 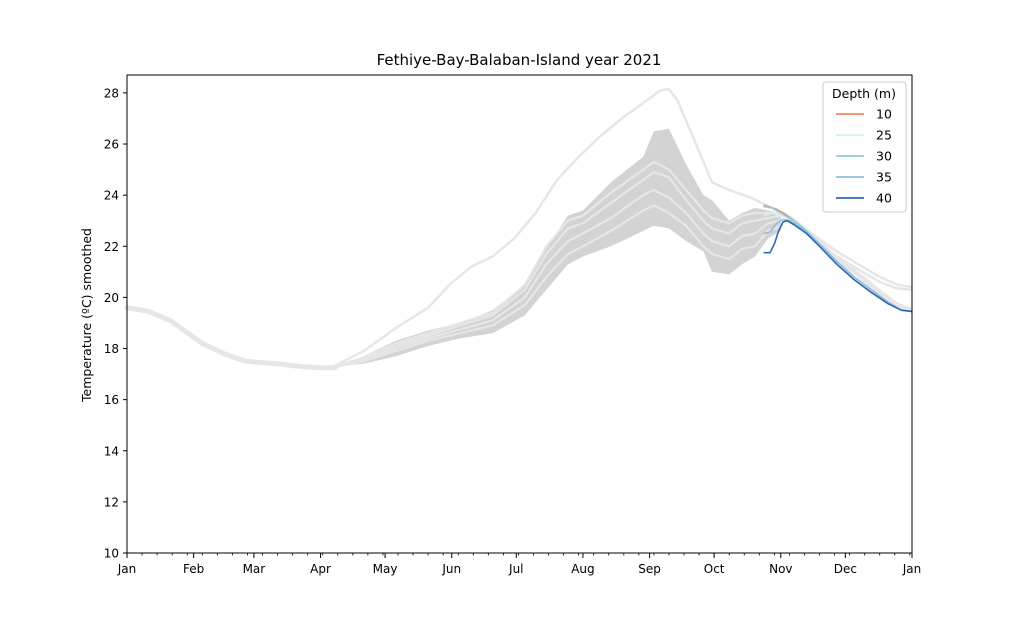 What do you see at coordinates (864, 93) in the screenshot?
I see `legend-title: Depth (m)` at bounding box center [864, 93].